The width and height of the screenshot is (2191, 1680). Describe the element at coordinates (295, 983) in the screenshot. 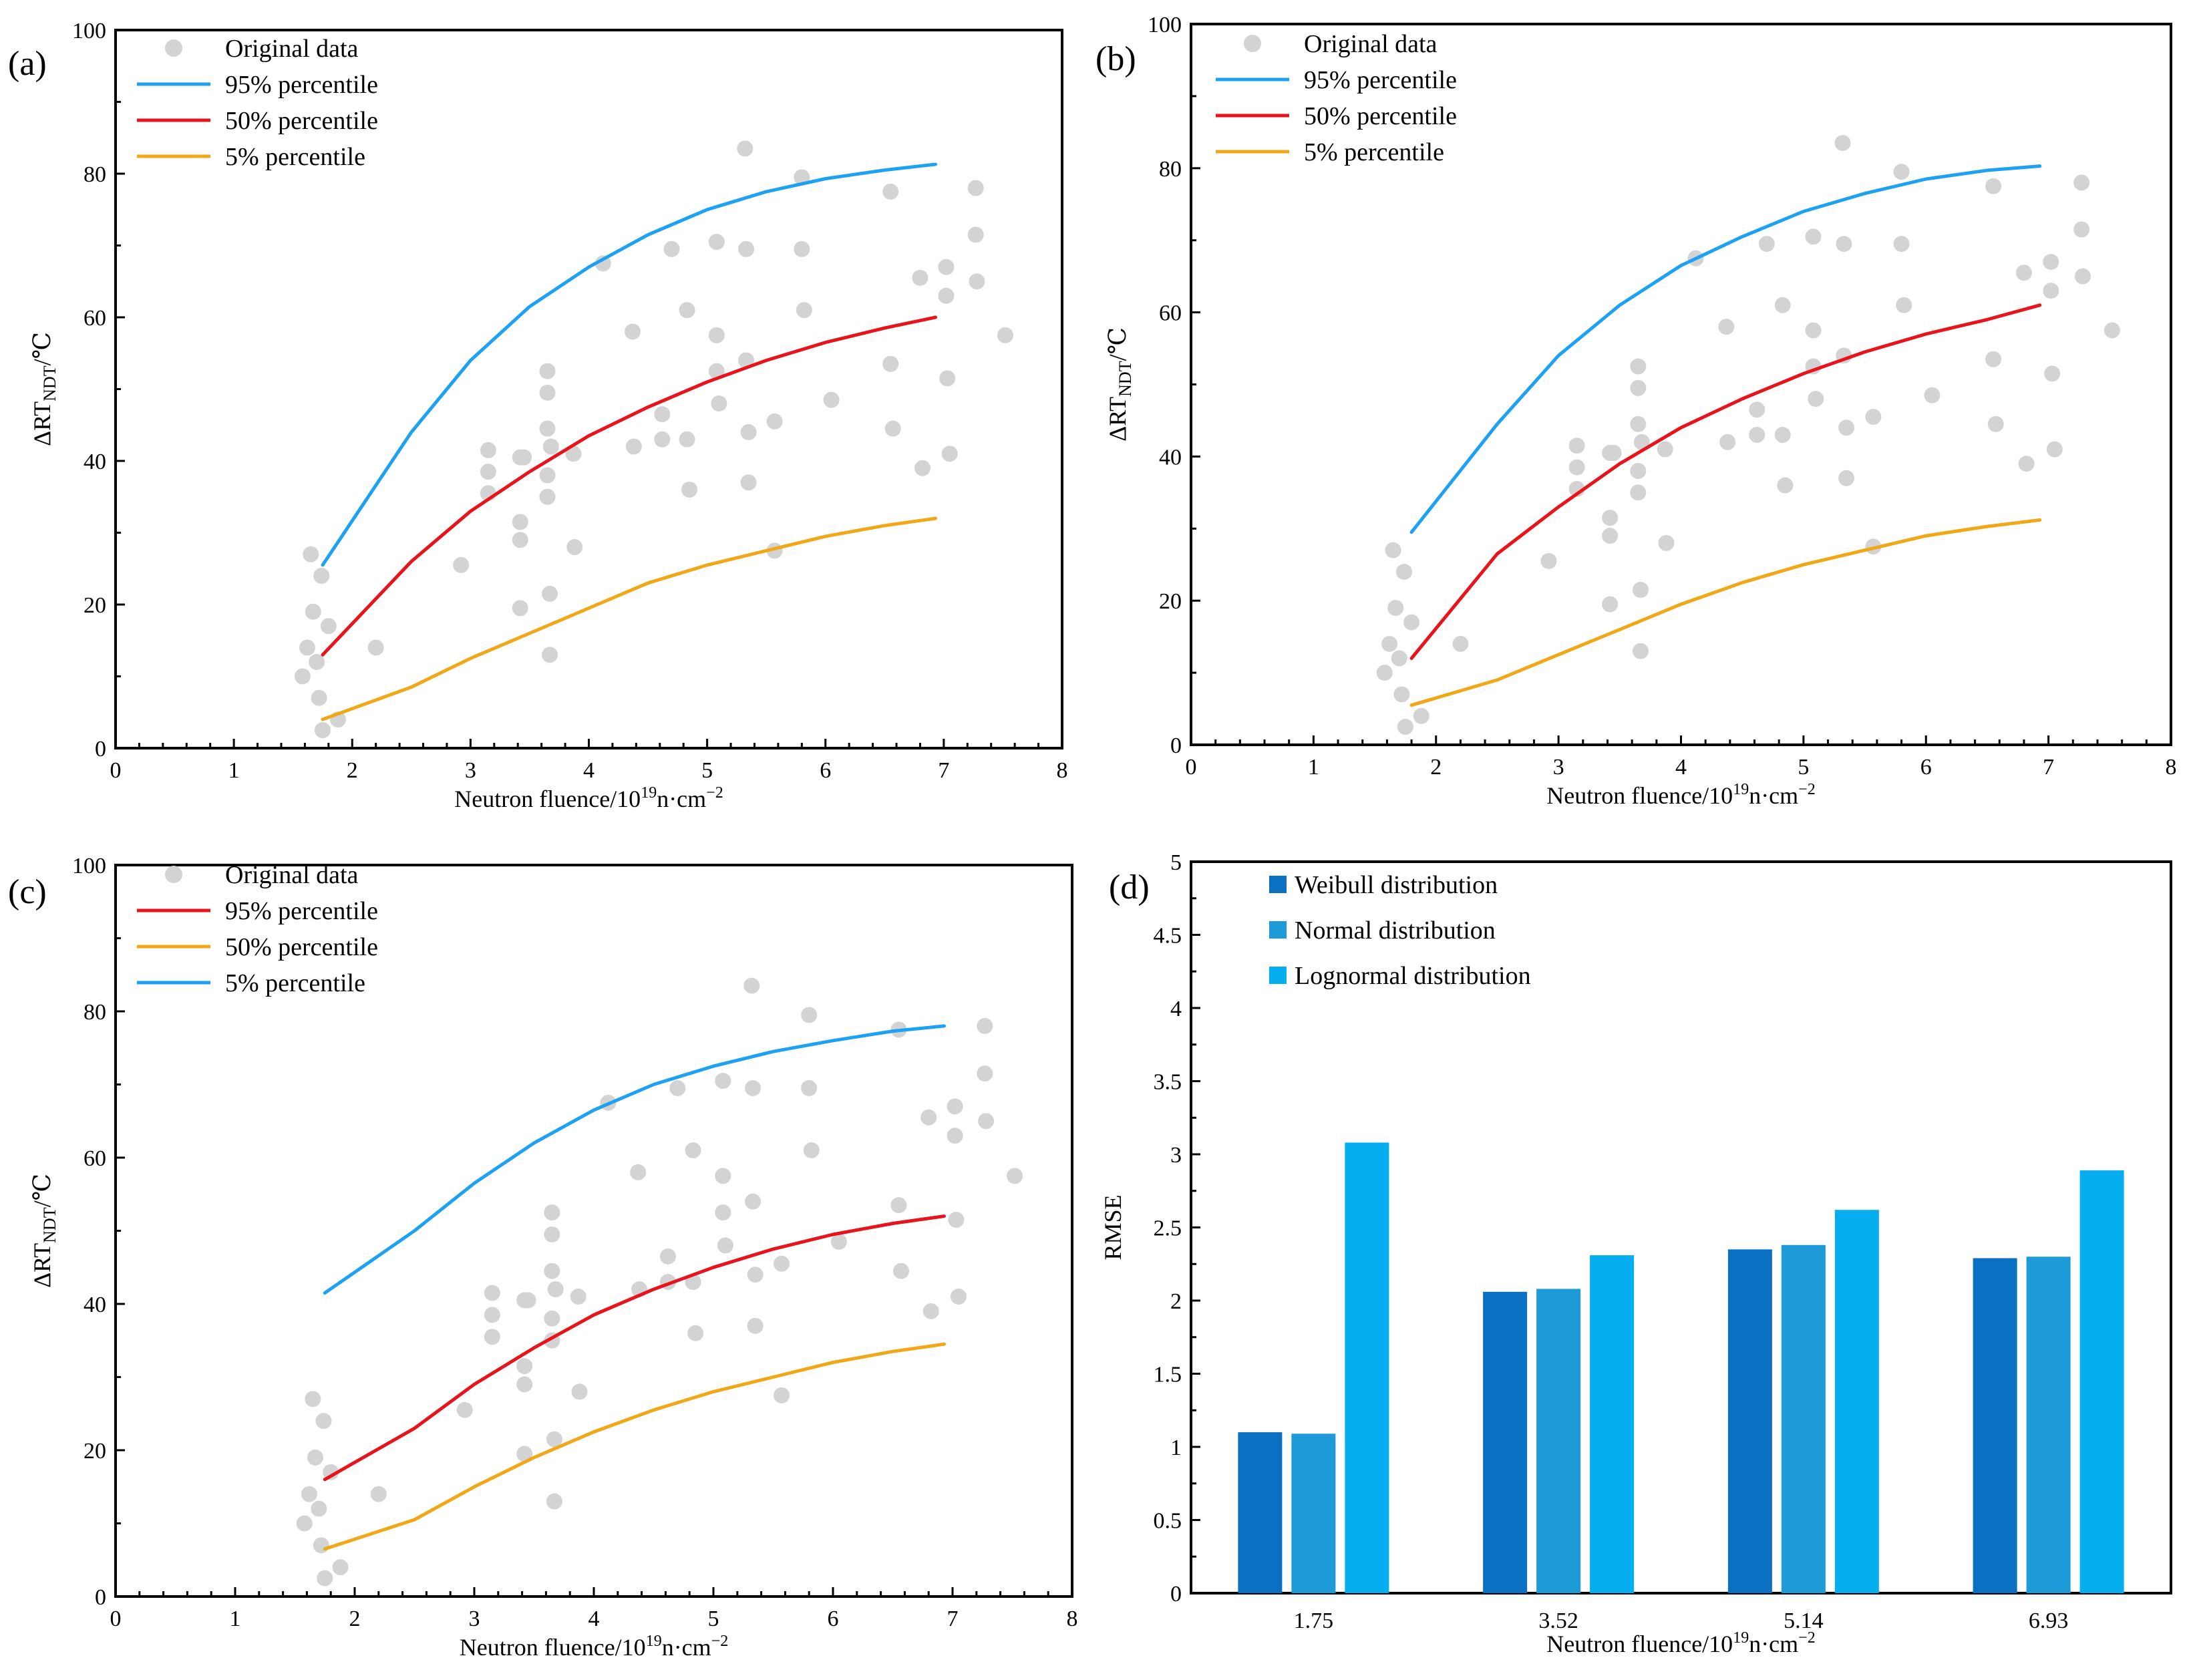

I see `legend-label: 5% percentile` at that location.